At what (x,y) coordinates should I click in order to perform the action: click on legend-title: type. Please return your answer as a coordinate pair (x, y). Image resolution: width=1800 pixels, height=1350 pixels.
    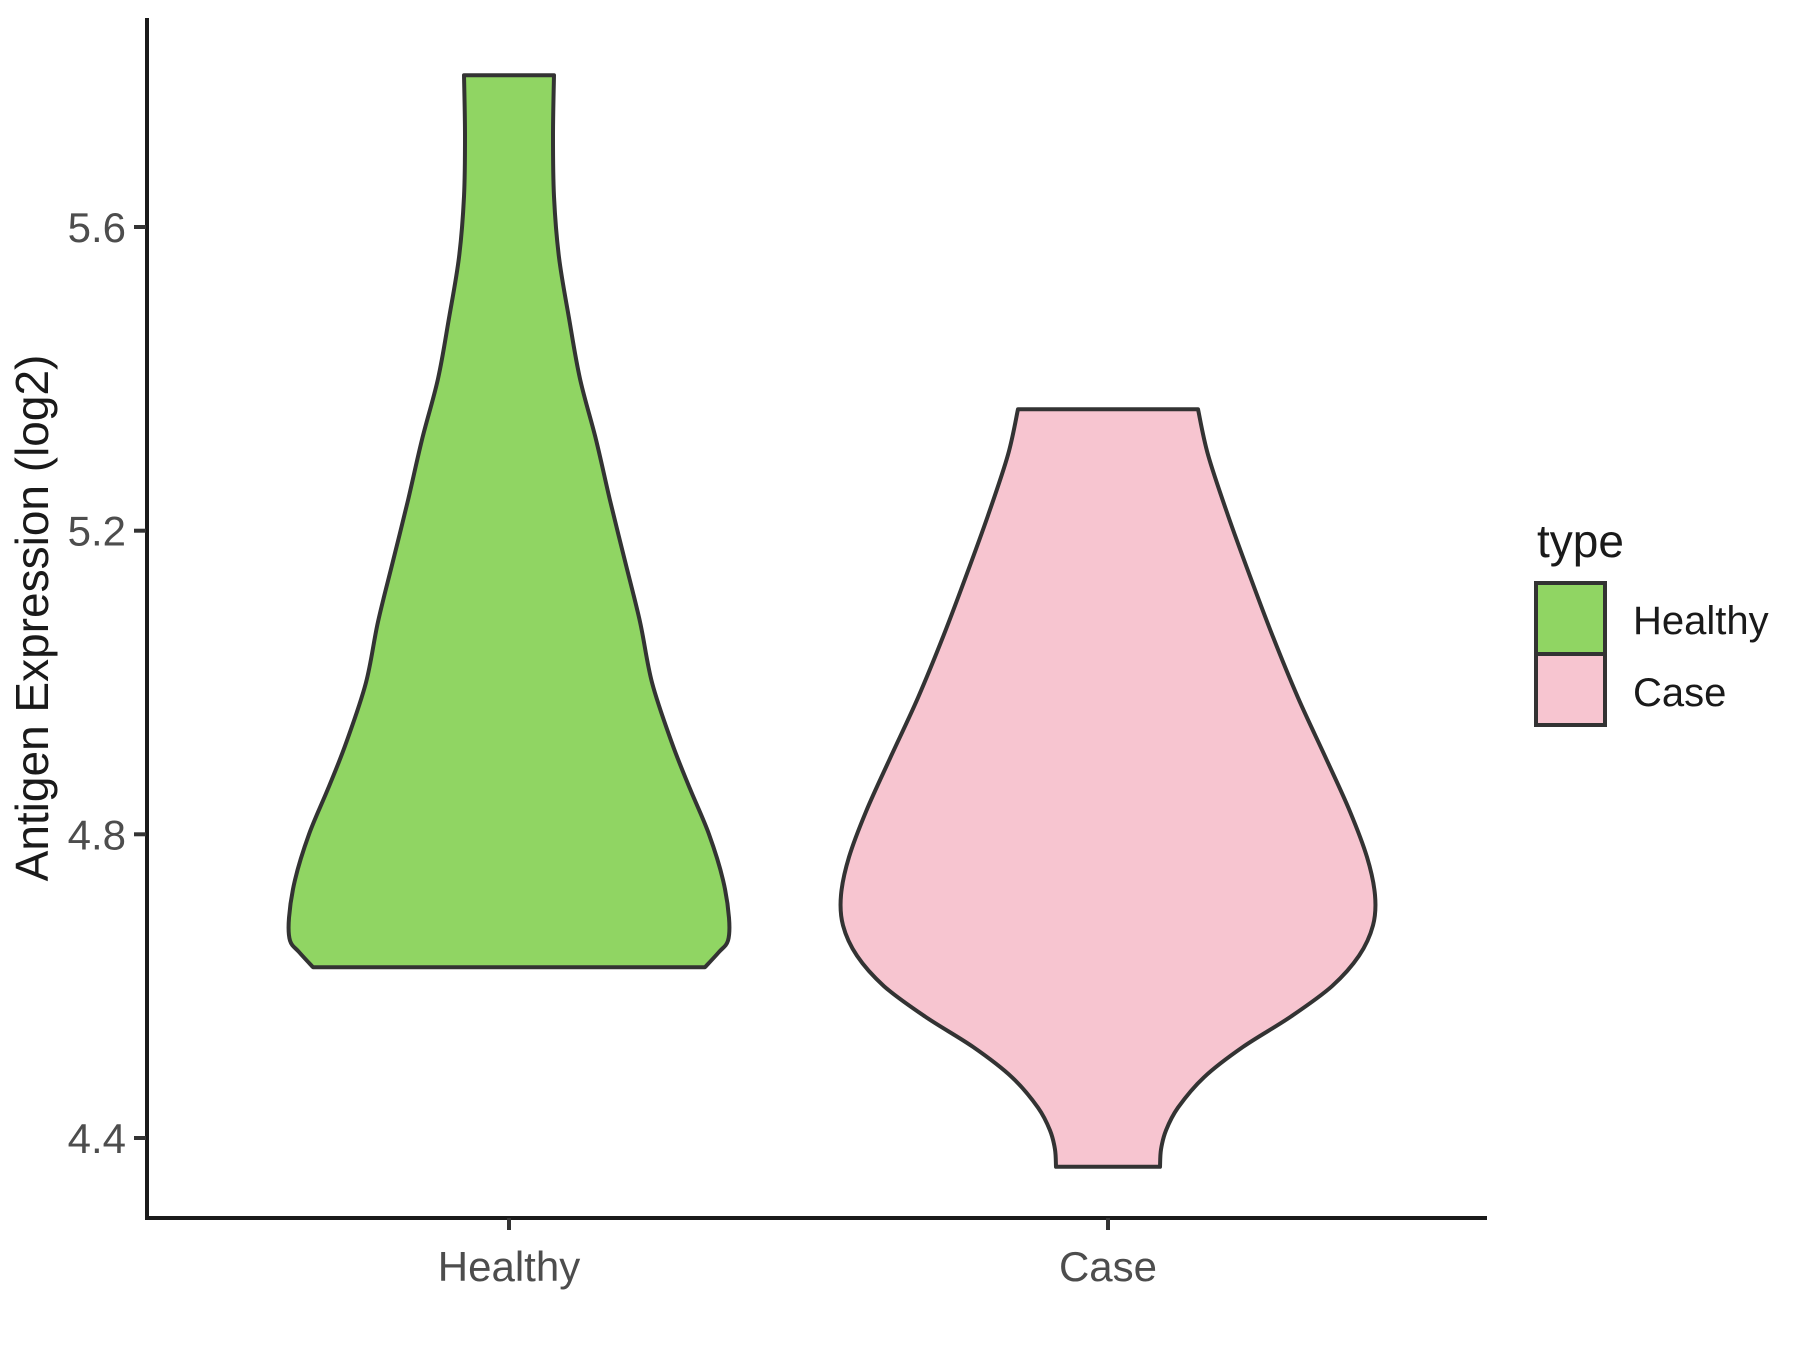
    Looking at the image, I should click on (1580, 541).